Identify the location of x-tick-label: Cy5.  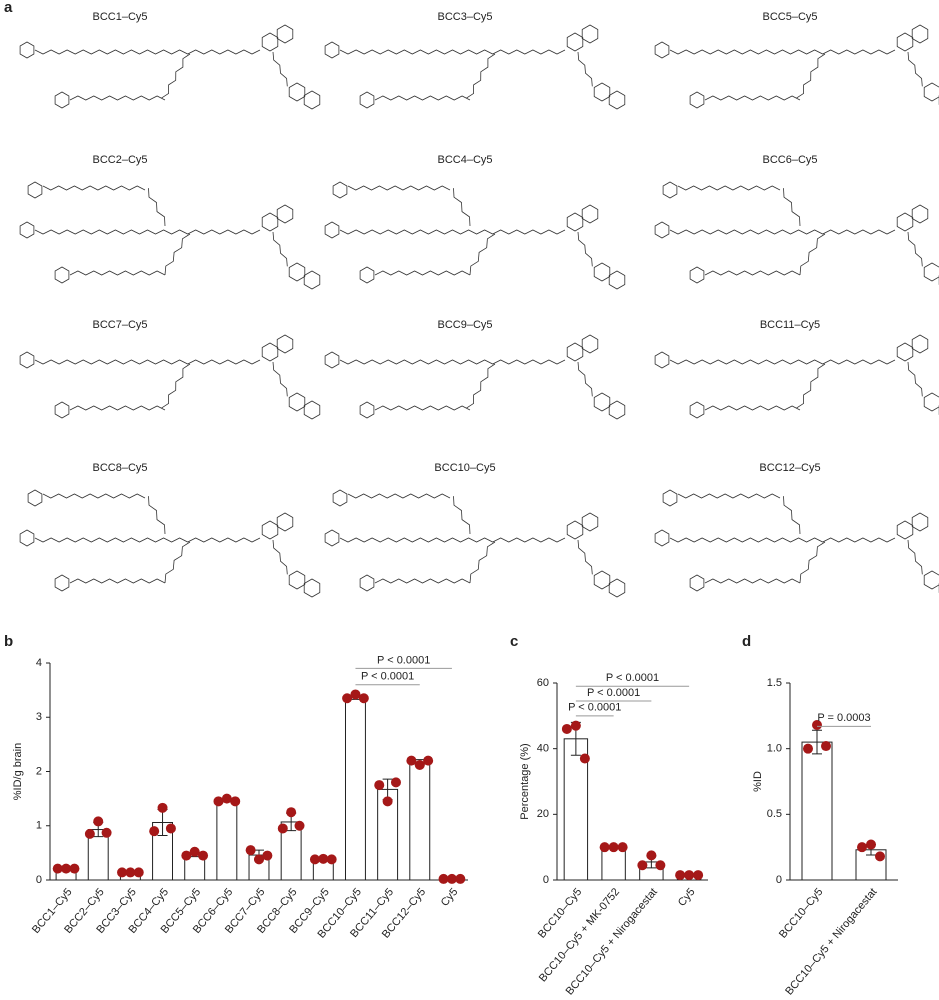
(450, 897).